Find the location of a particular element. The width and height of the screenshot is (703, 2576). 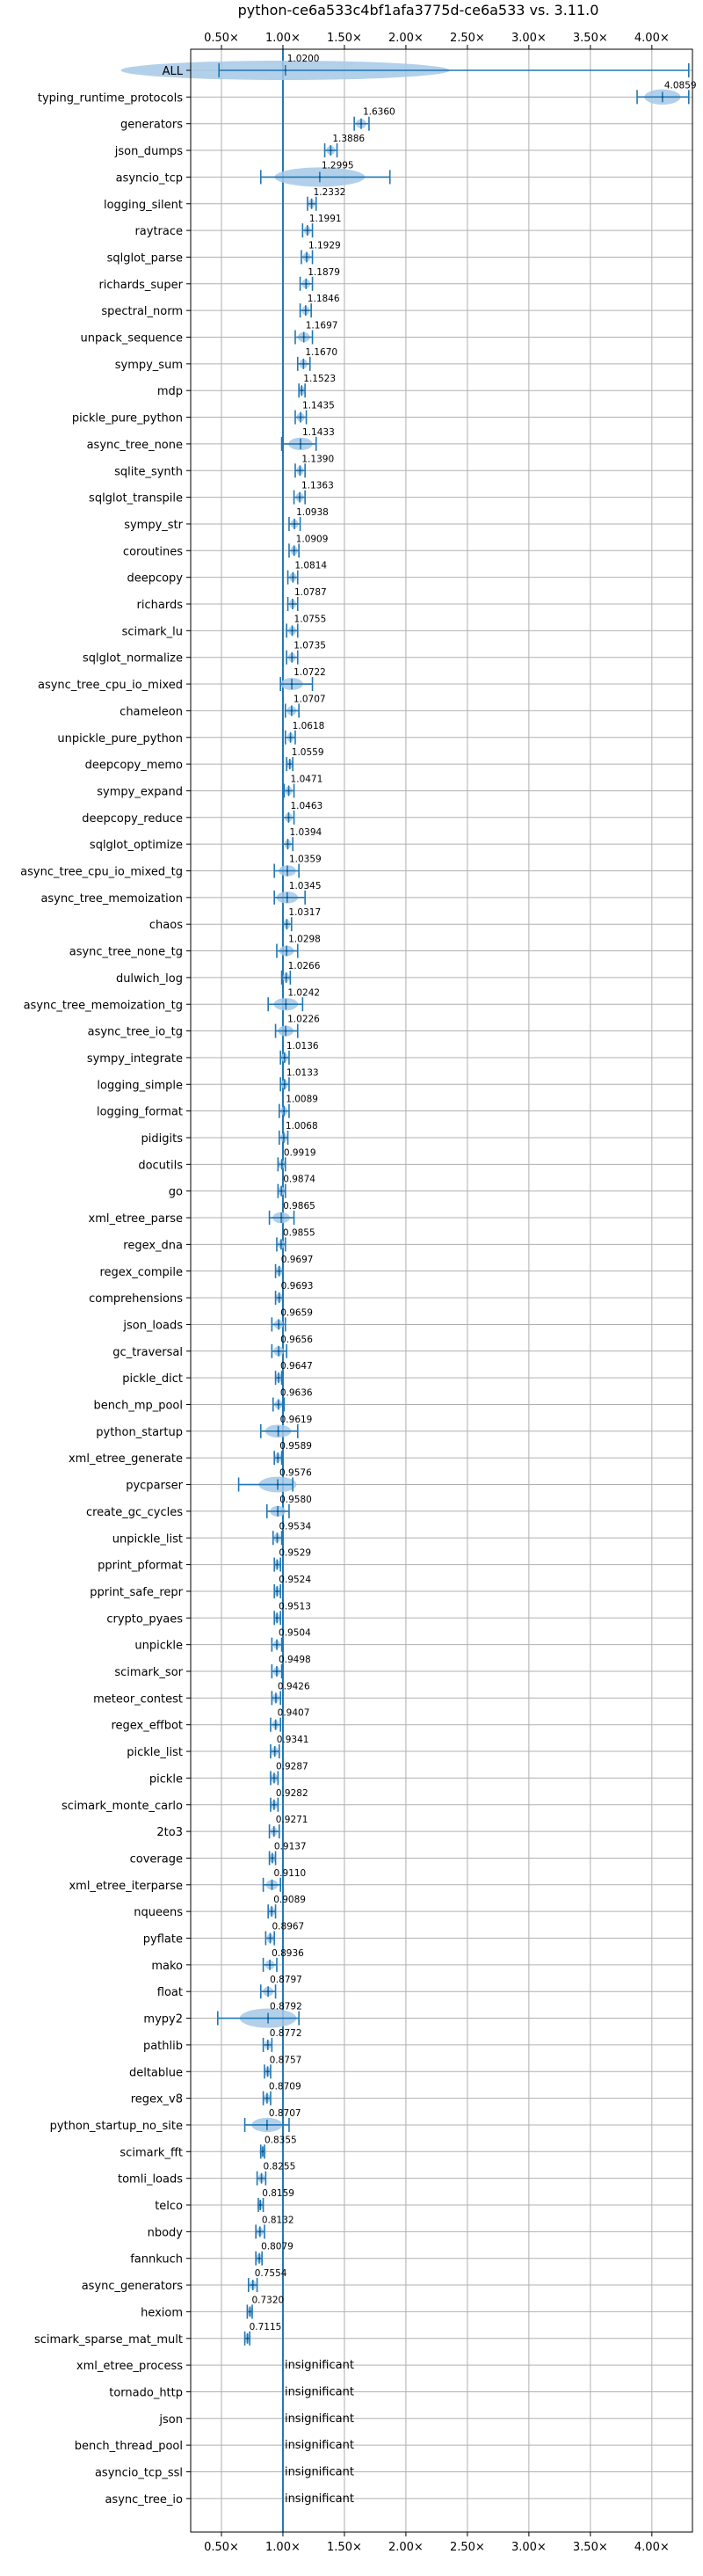

x-tick-label-bottom: 2.00× is located at coordinates (406, 2547).